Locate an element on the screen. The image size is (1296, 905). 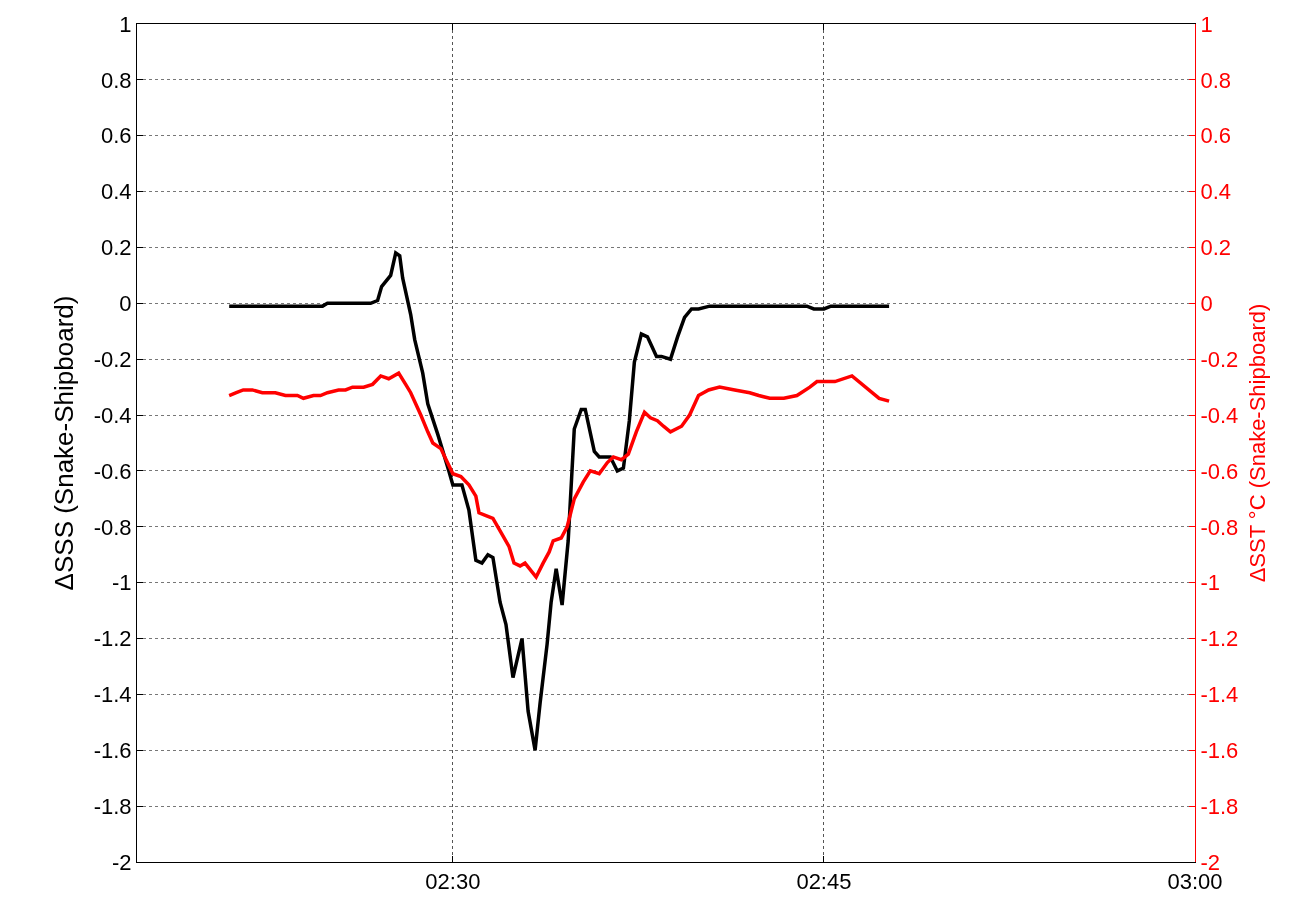
y2-axis-title: ΔSST °C (Snake-Shipboard) is located at coordinates (1258, 443).